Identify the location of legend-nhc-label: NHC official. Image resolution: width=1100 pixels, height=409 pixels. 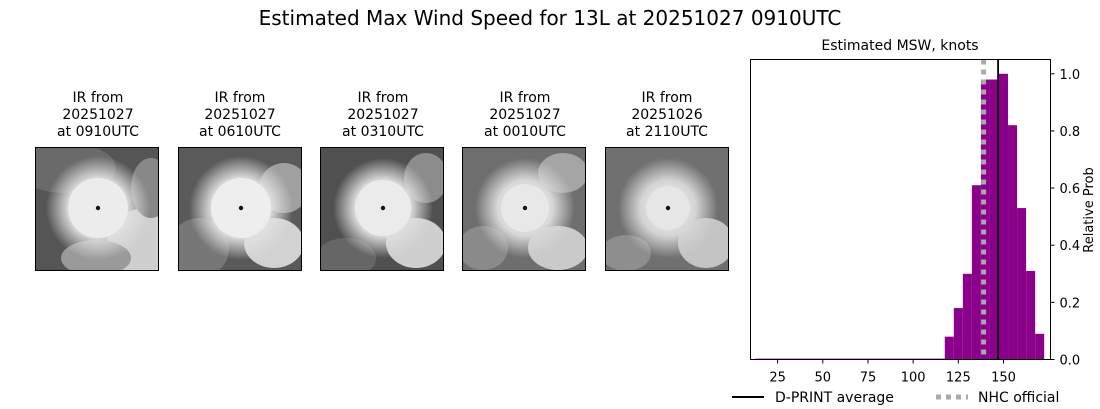
(1018, 398).